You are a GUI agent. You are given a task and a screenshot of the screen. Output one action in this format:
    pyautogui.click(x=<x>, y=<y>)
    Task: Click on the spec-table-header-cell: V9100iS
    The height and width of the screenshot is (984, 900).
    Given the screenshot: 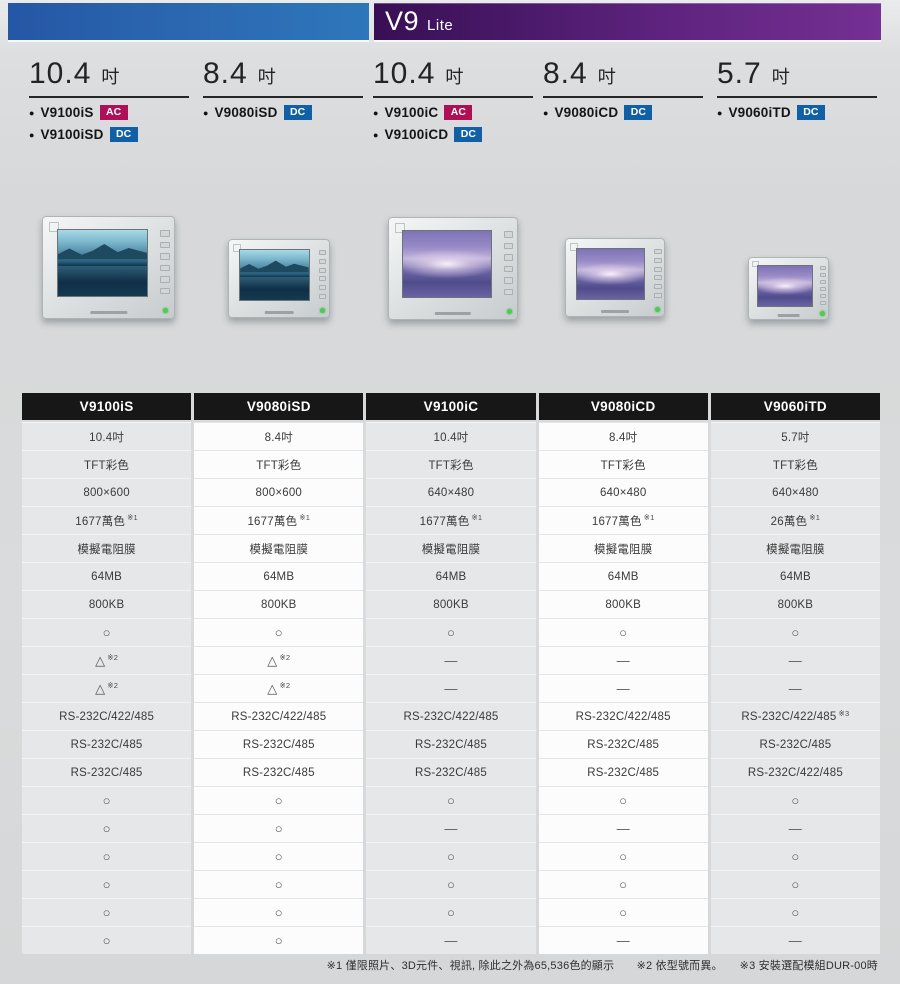 What is the action you would take?
    pyautogui.click(x=107, y=406)
    